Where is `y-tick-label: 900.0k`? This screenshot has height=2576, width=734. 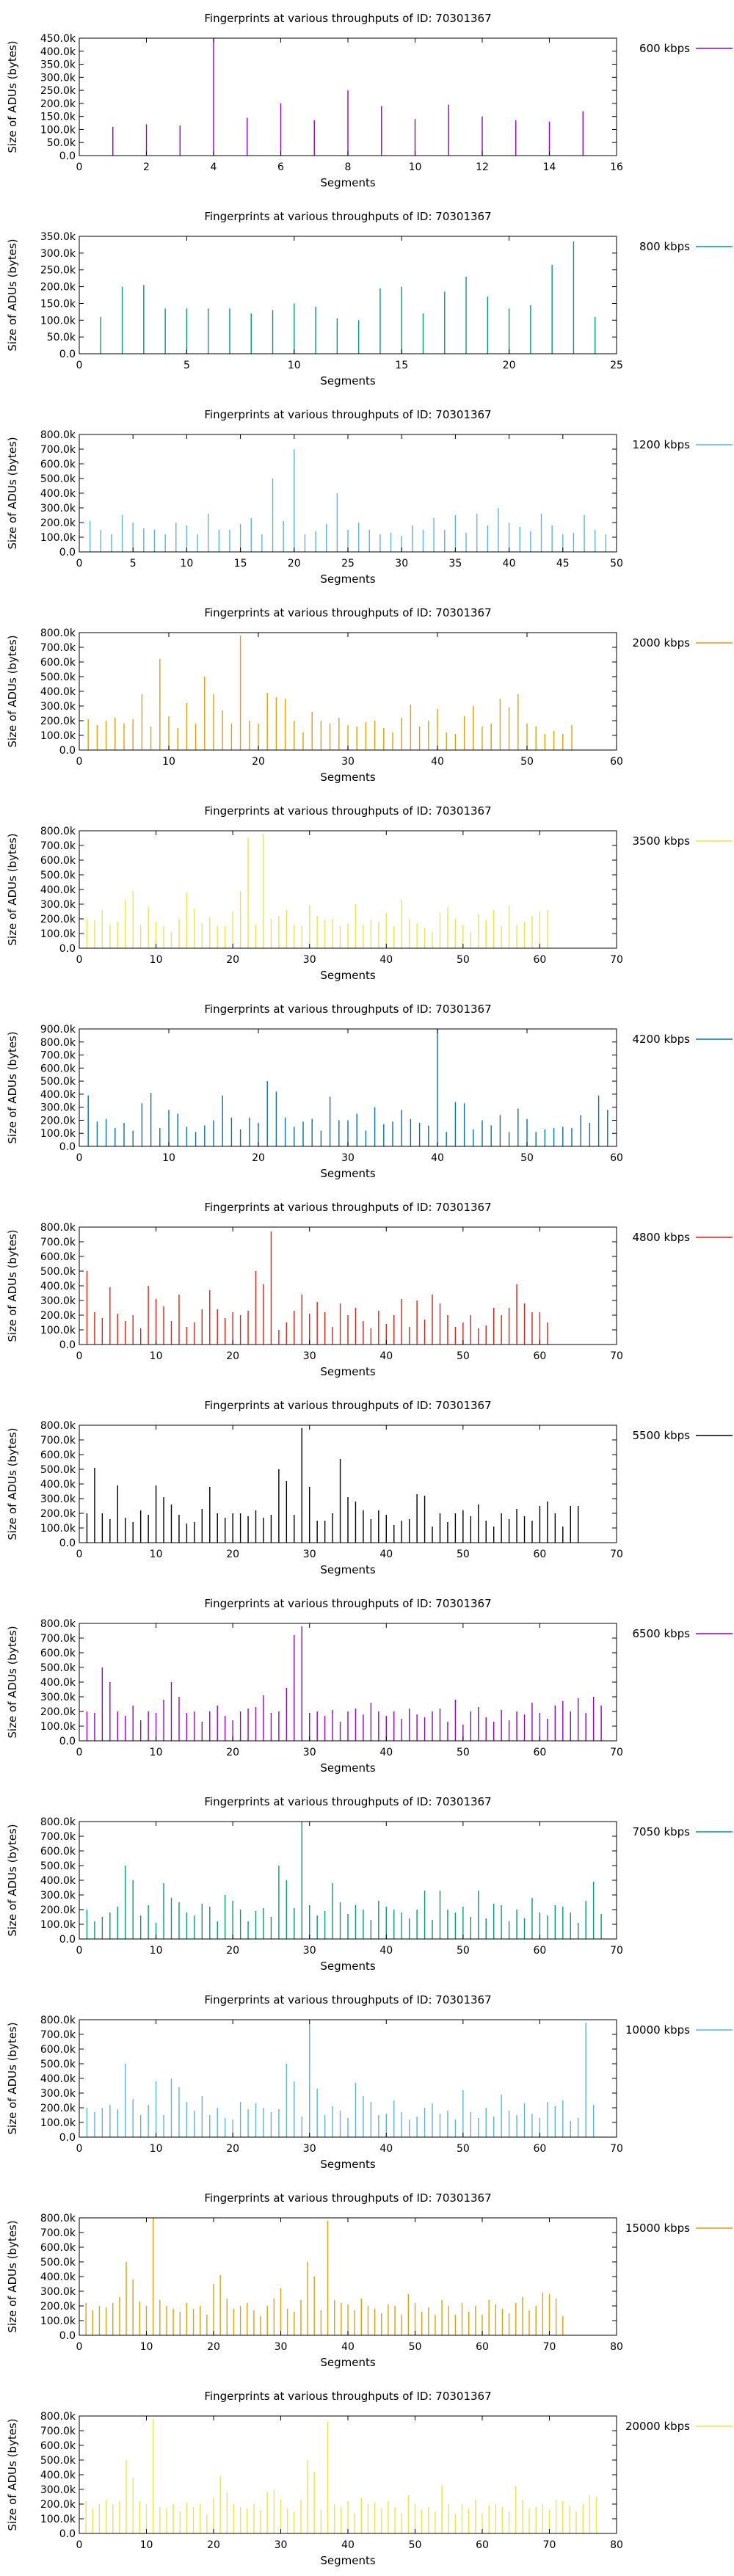
y-tick-label: 900.0k is located at coordinates (58, 1030).